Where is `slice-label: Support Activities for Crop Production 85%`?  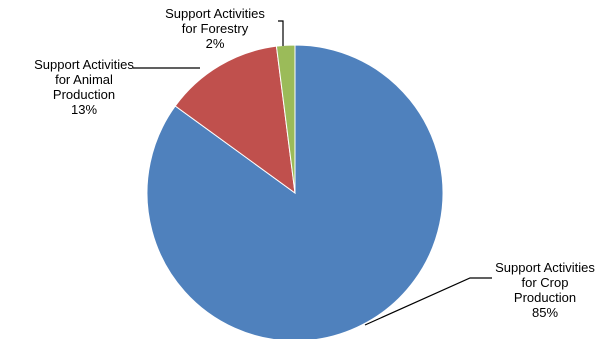 slice-label: Support Activities for Crop Production 85% is located at coordinates (545, 290).